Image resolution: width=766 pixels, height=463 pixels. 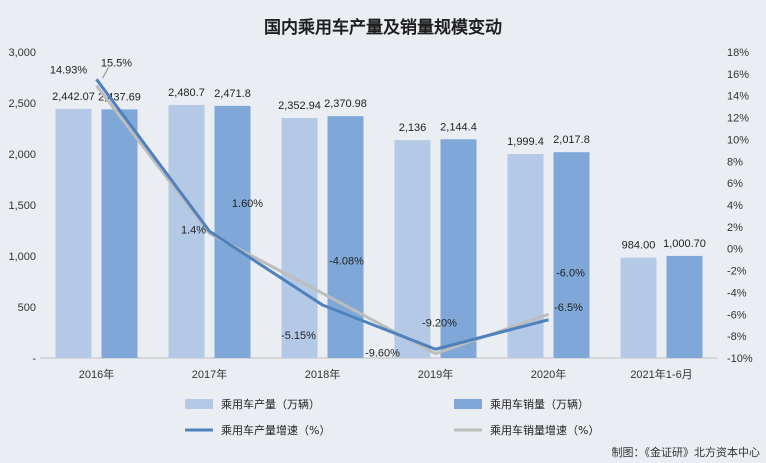 What do you see at coordinates (661, 374) in the screenshot?
I see `x-tick-label: 2021年1-6月` at bounding box center [661, 374].